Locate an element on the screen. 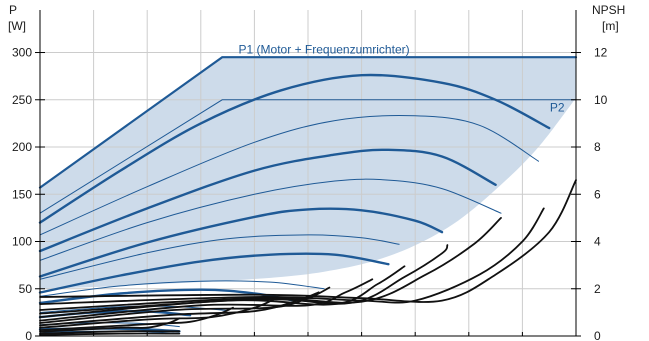 The image size is (649, 341). right-tick-label: 8 is located at coordinates (597, 147).